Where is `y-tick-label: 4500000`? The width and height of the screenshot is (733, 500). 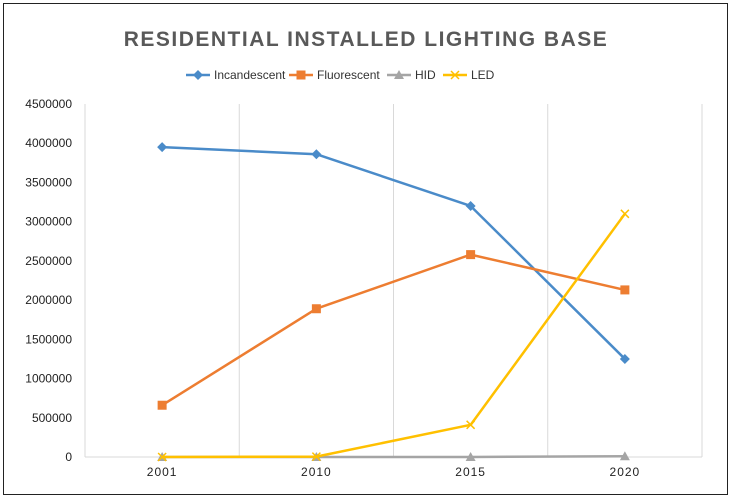
y-tick-label: 4500000 is located at coordinates (48, 104).